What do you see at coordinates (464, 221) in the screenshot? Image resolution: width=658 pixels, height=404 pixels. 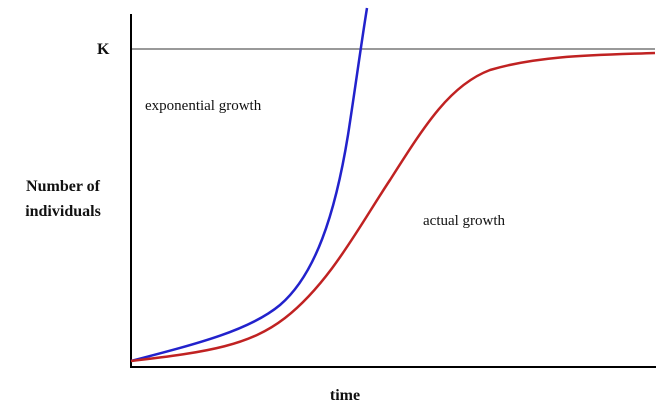 I see `actual-label: actual growth` at bounding box center [464, 221].